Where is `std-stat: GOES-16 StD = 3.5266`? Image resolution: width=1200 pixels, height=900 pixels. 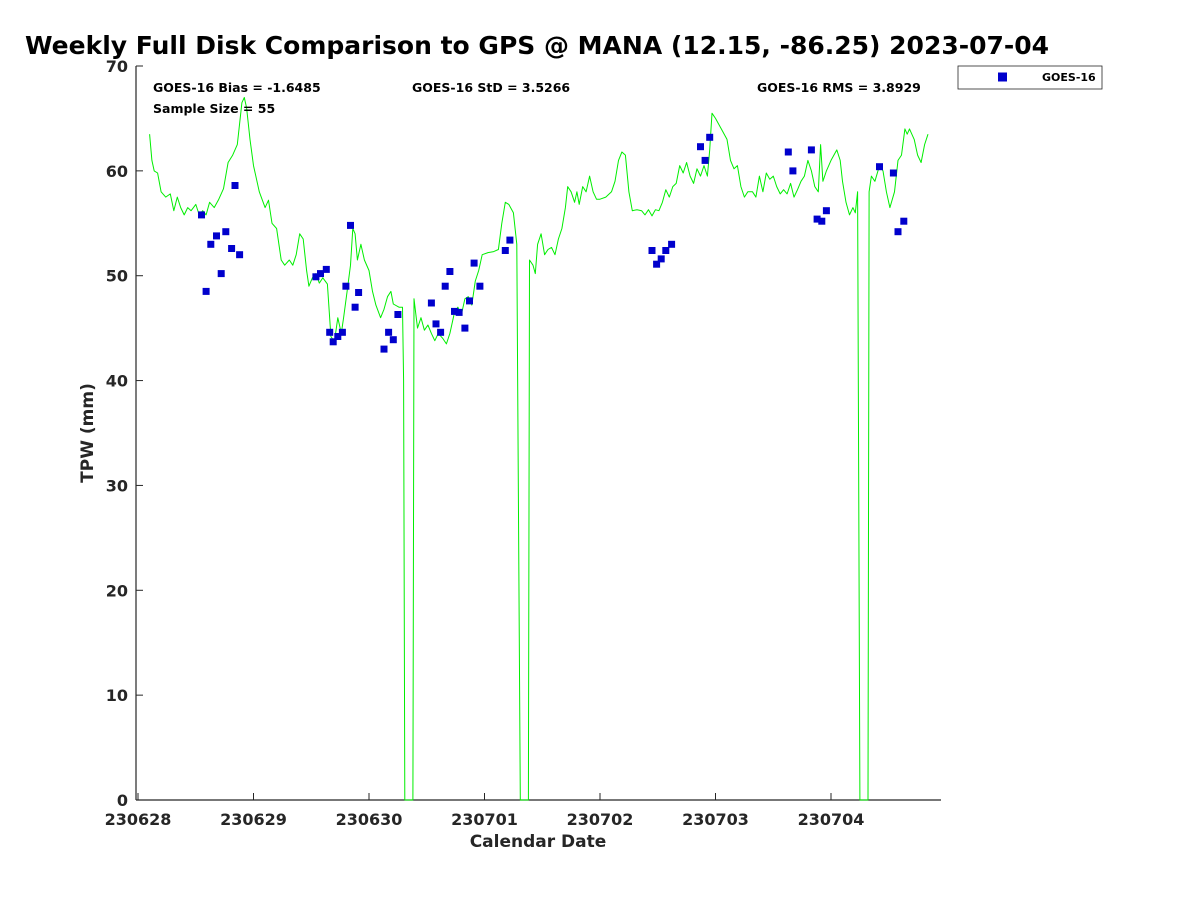
std-stat: GOES-16 StD = 3.5266 is located at coordinates (491, 87).